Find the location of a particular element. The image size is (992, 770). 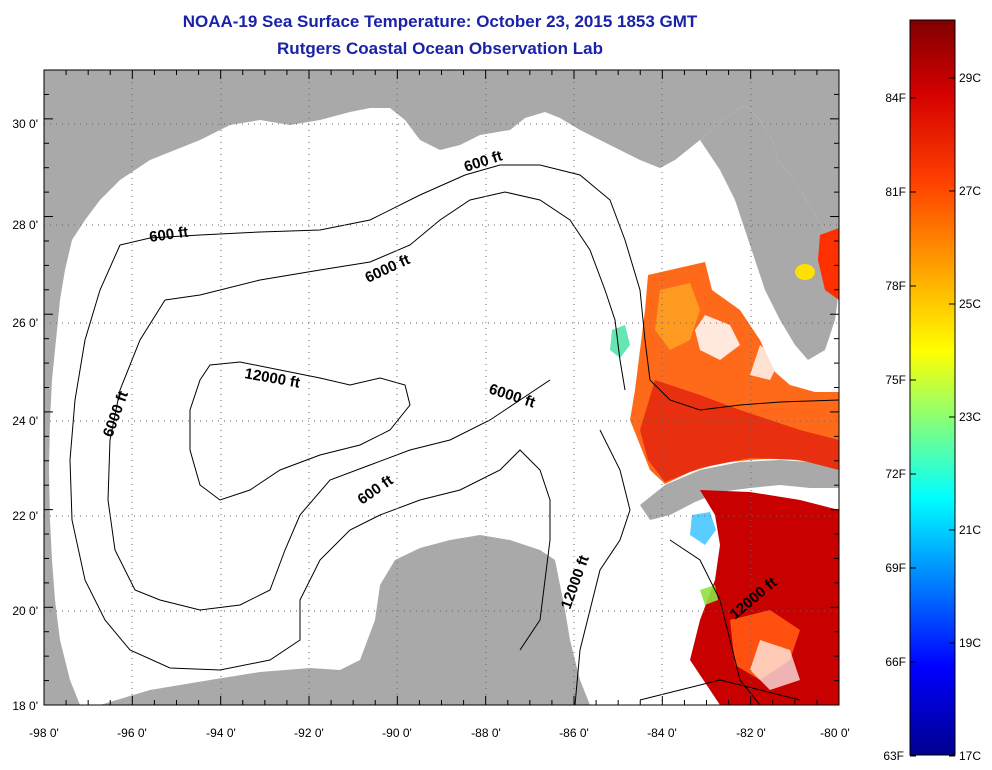

colorbar-c-label: 29C is located at coordinates (970, 78).